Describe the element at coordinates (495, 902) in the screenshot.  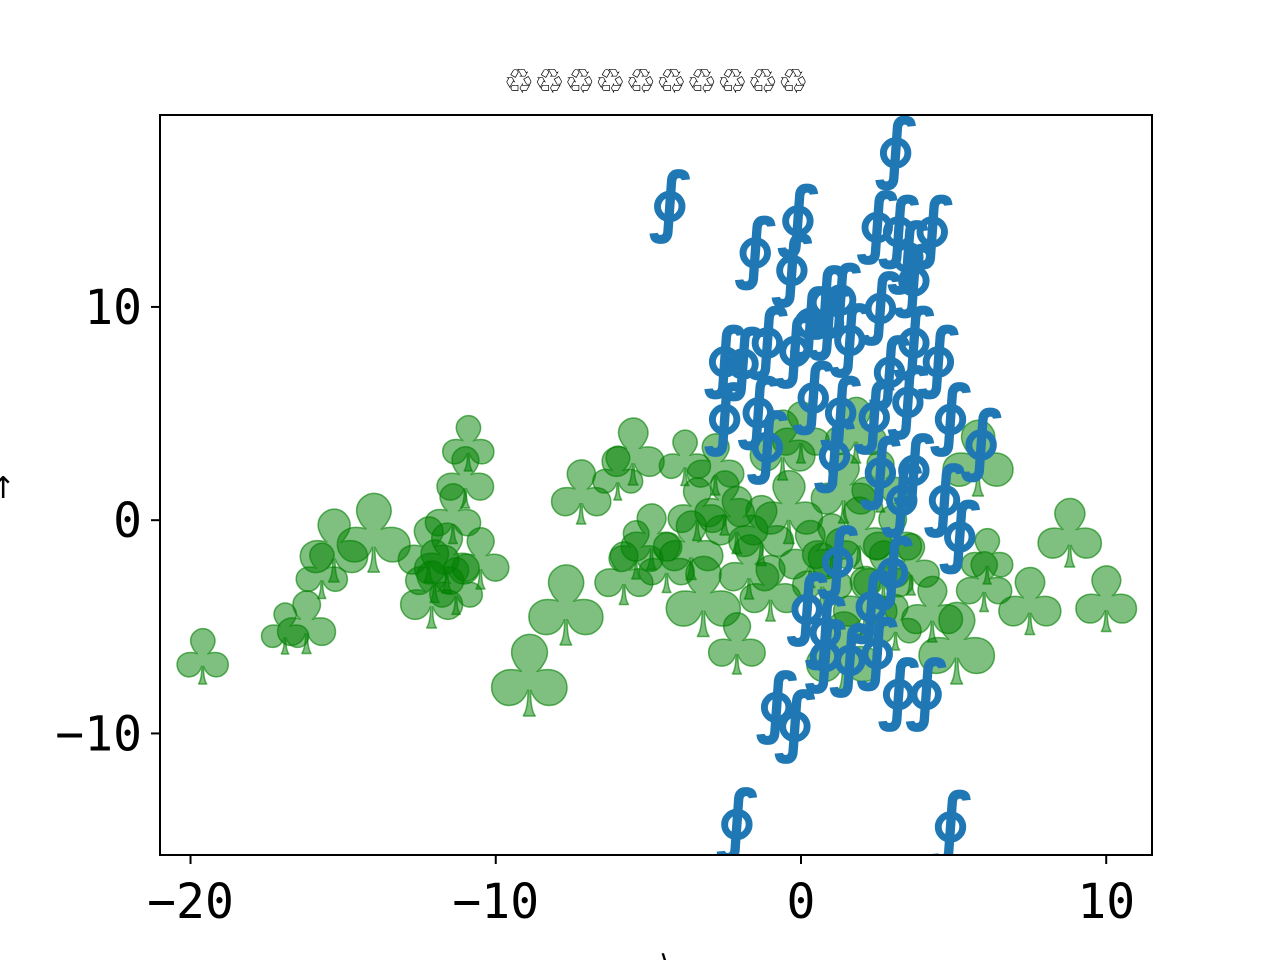
I see `x-tick-label: −10` at that location.